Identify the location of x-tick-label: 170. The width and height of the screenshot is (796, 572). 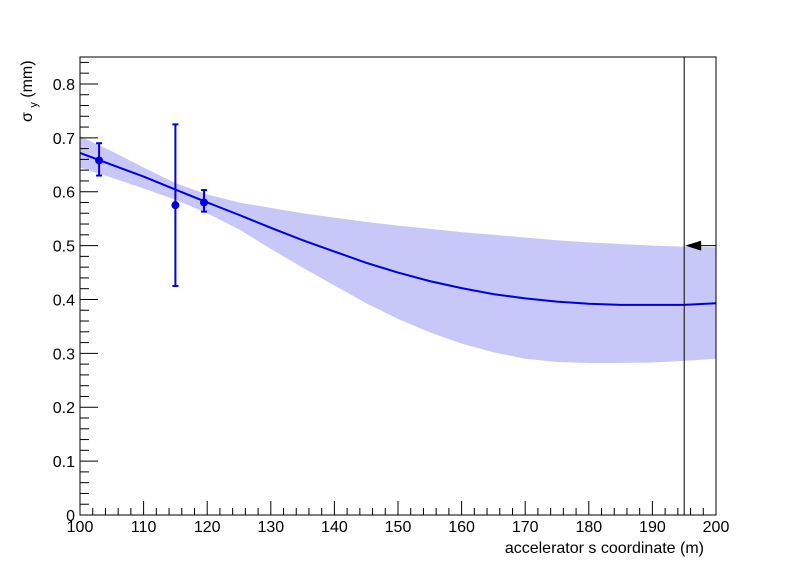
(525, 527).